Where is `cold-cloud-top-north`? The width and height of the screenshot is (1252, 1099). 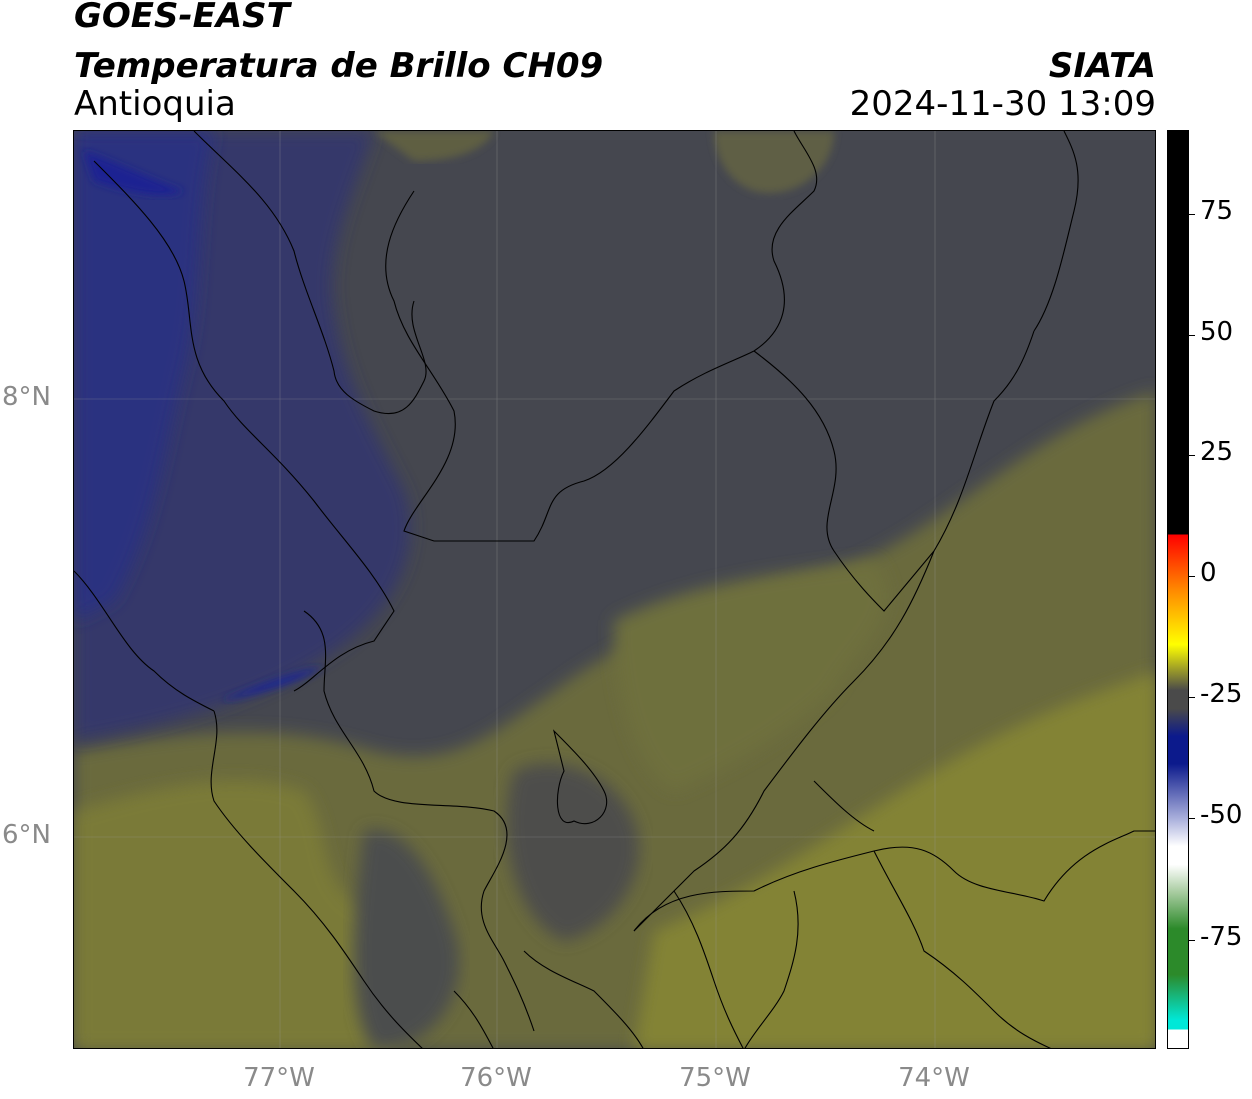
cold-cloud-top-north is located at coordinates (134, 173).